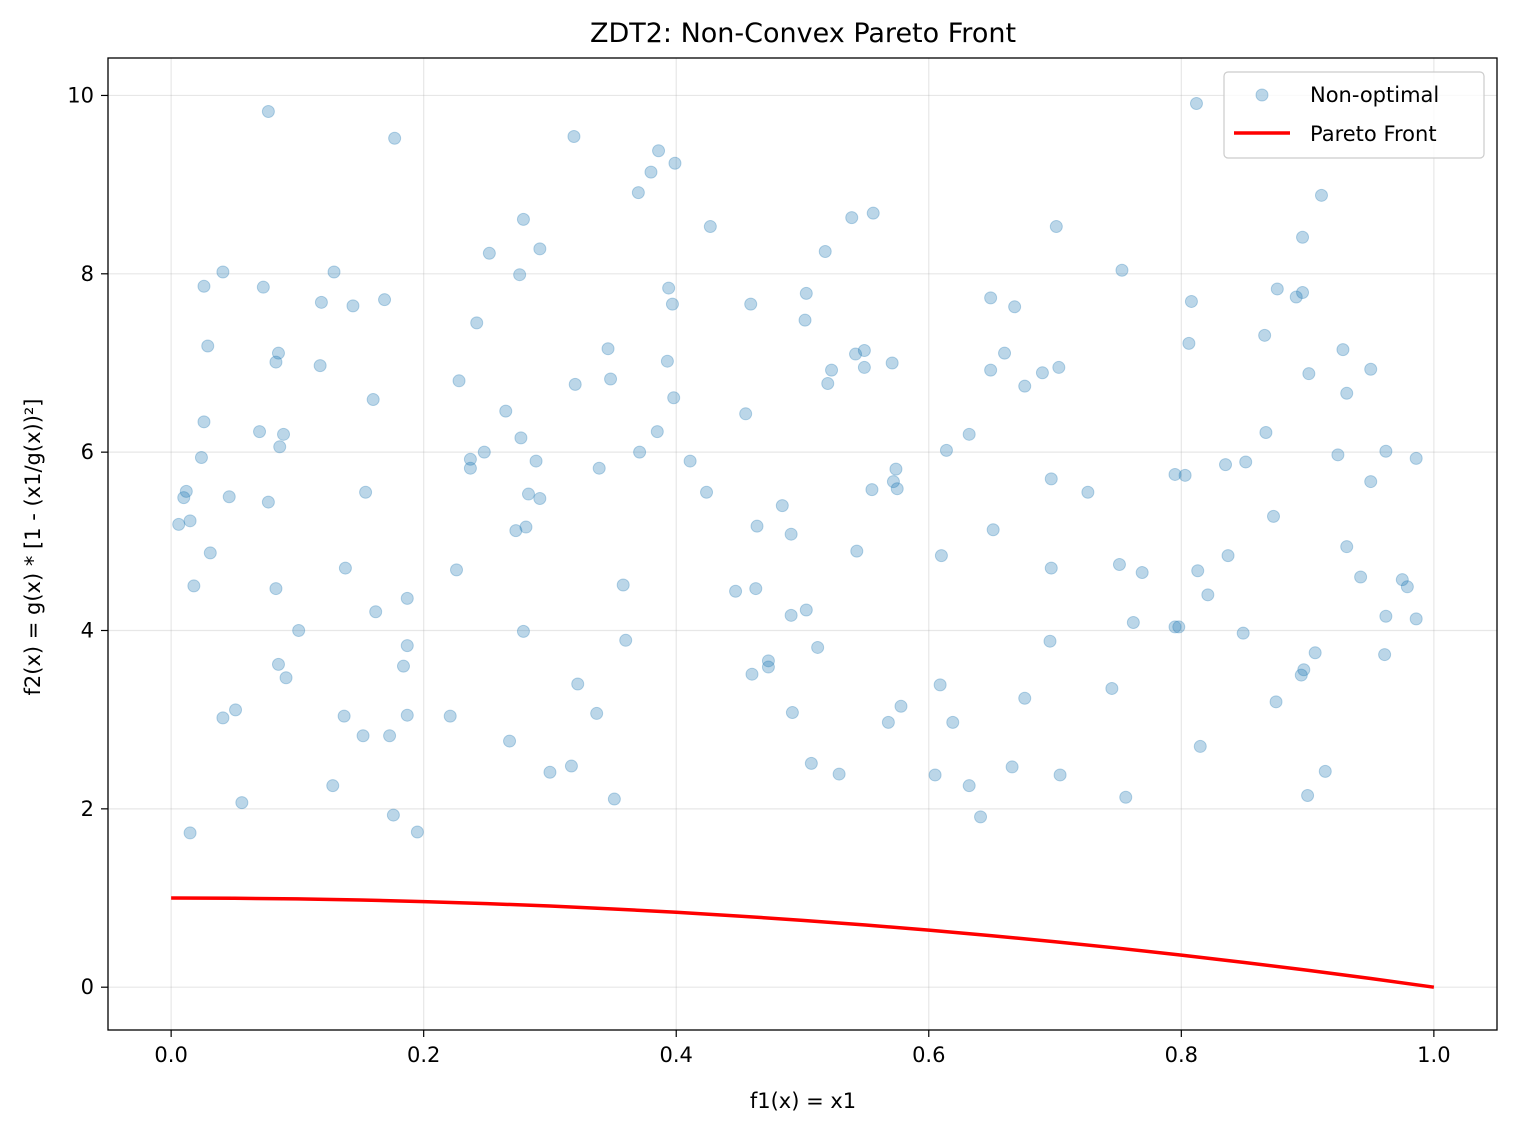  Describe the element at coordinates (1354, 115) in the screenshot. I see `legend: Non-optimal Pareto Front` at that location.